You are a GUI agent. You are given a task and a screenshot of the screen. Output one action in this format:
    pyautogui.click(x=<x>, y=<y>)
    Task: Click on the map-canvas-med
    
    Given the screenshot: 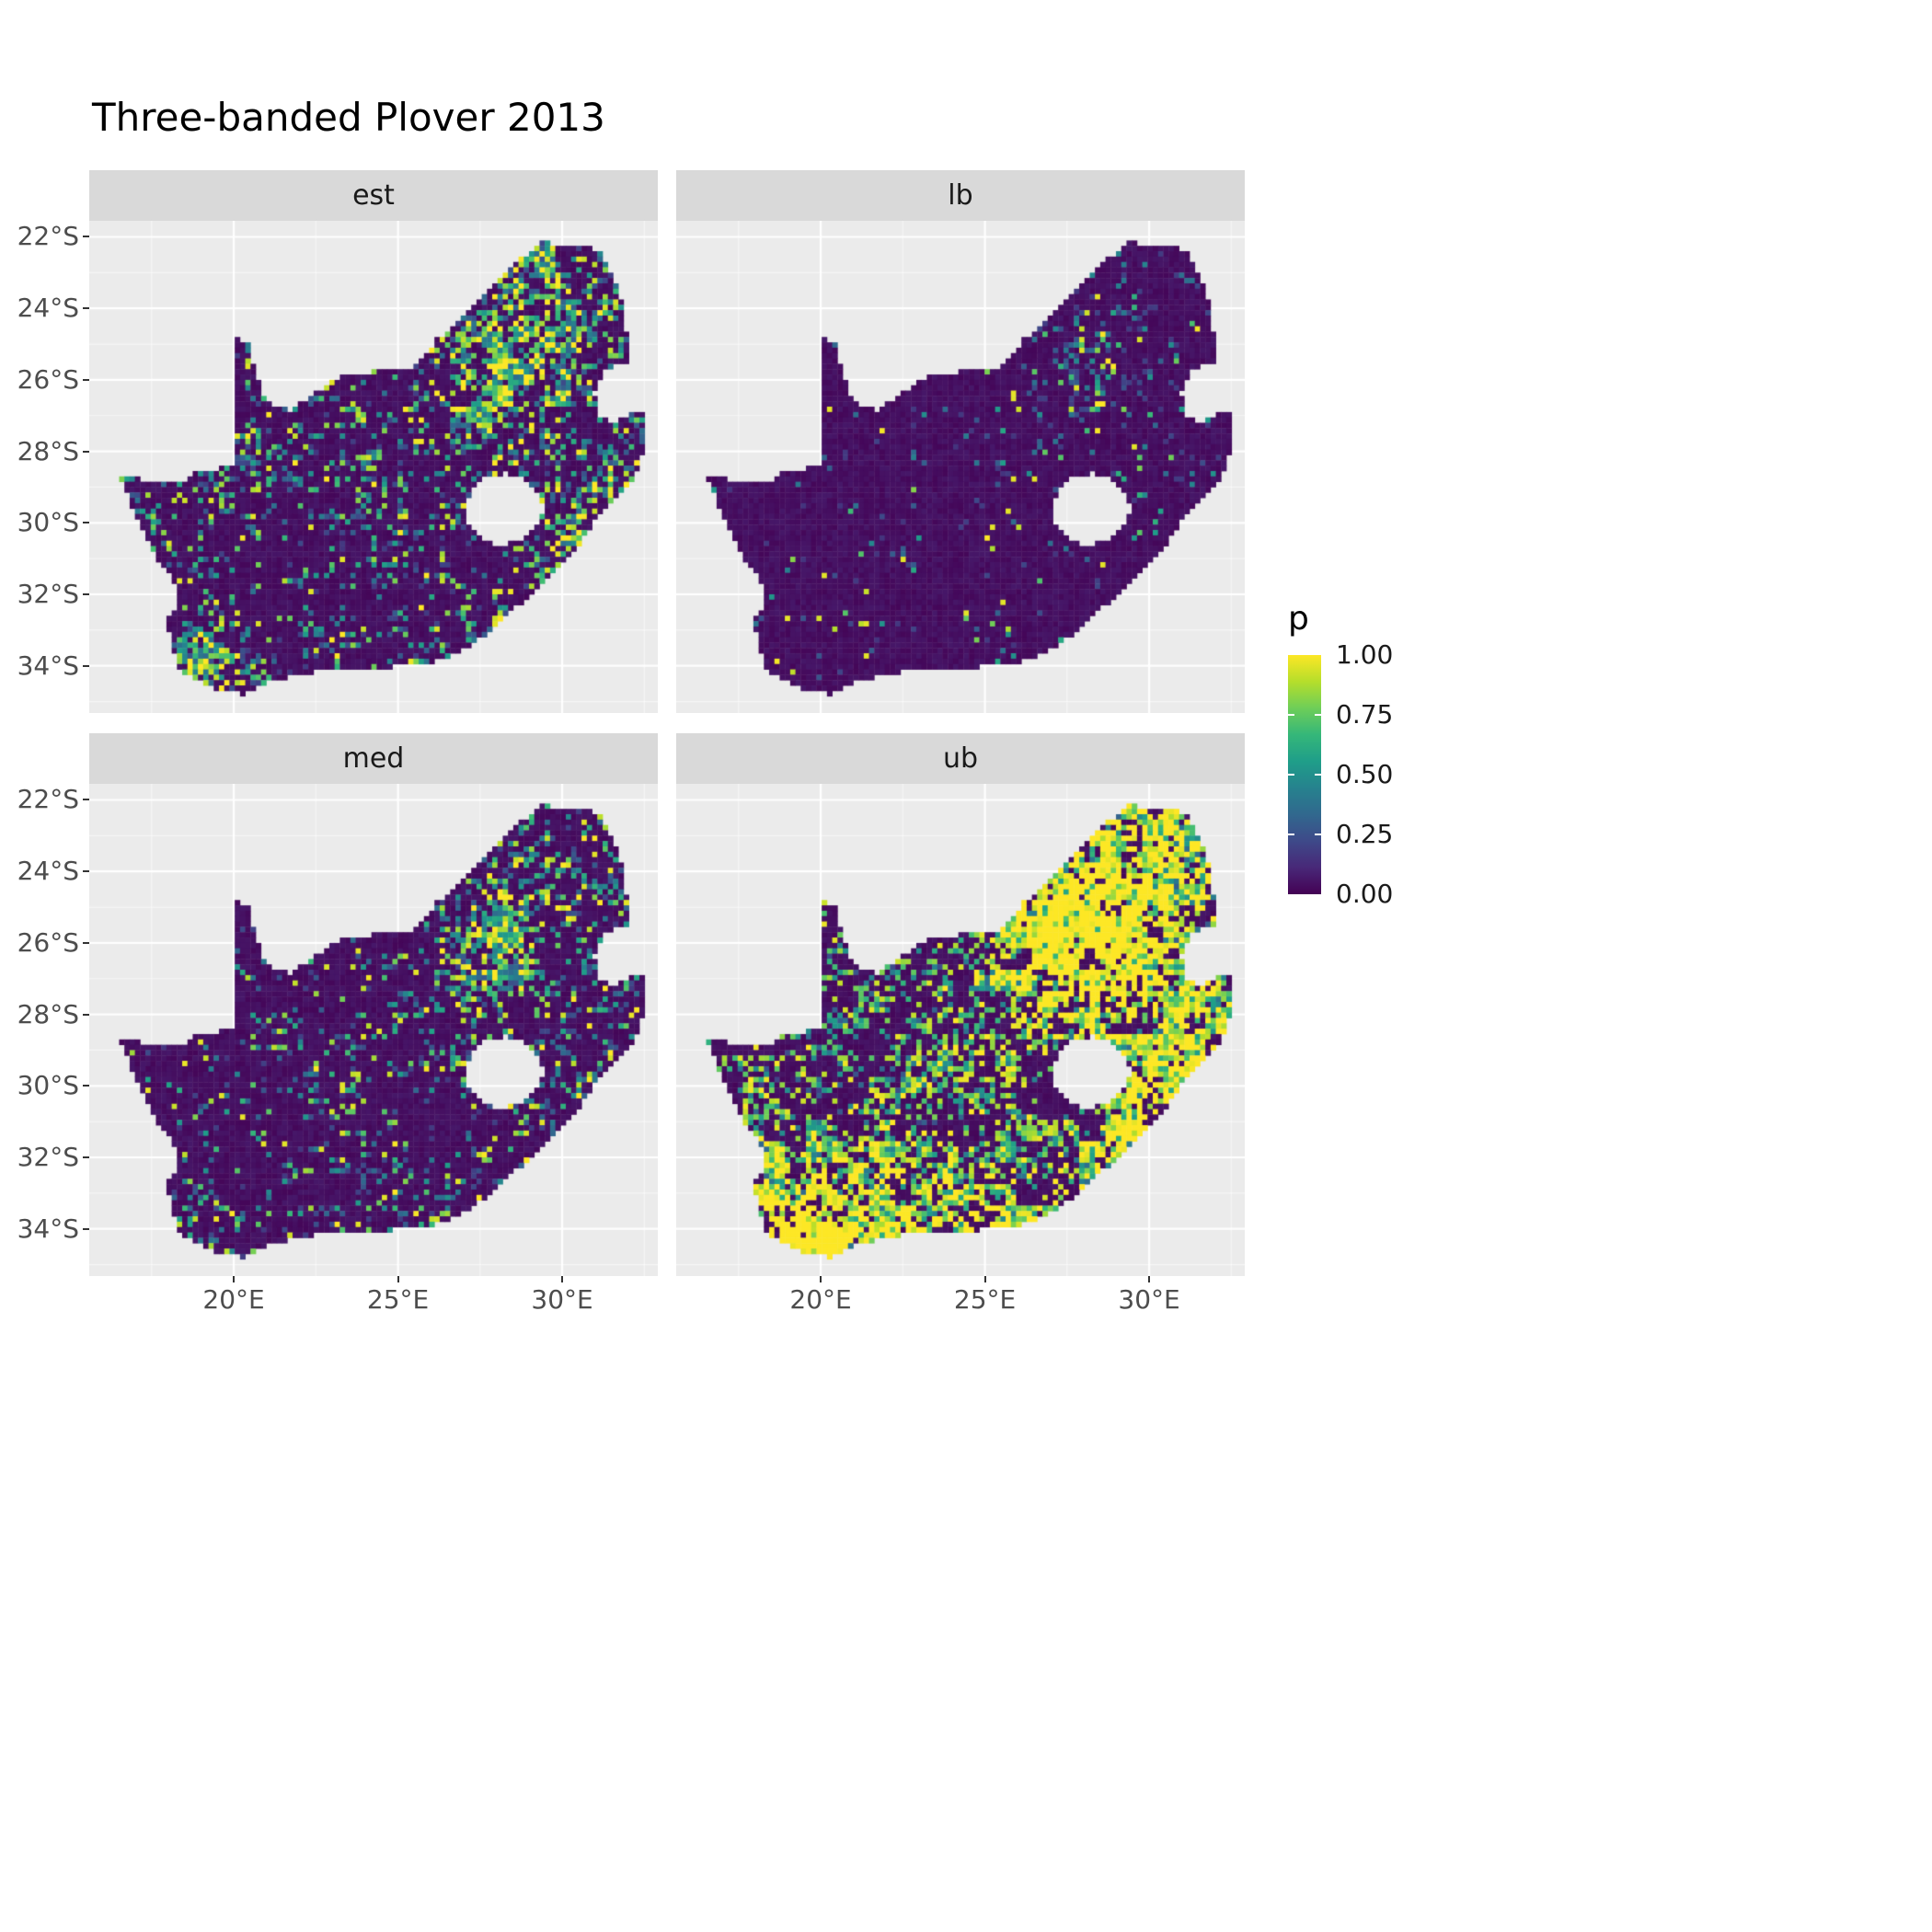 What is the action you would take?
    pyautogui.click(x=373, y=1030)
    